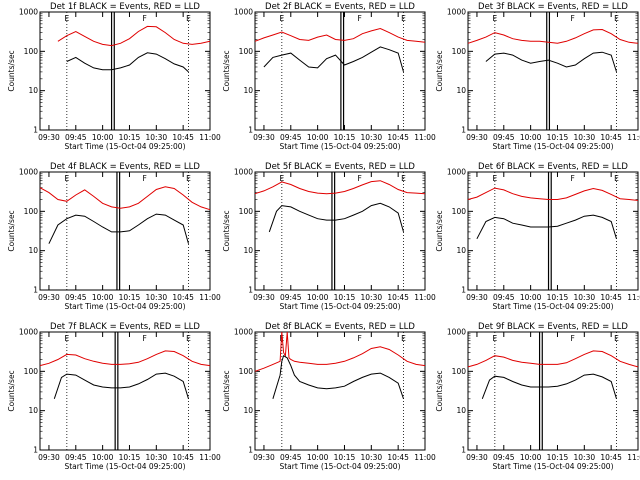 This screenshot has width=640, height=480. I want to click on panel-title: Det 4f BLACK = Events, RED = LLD, so click(125, 167).